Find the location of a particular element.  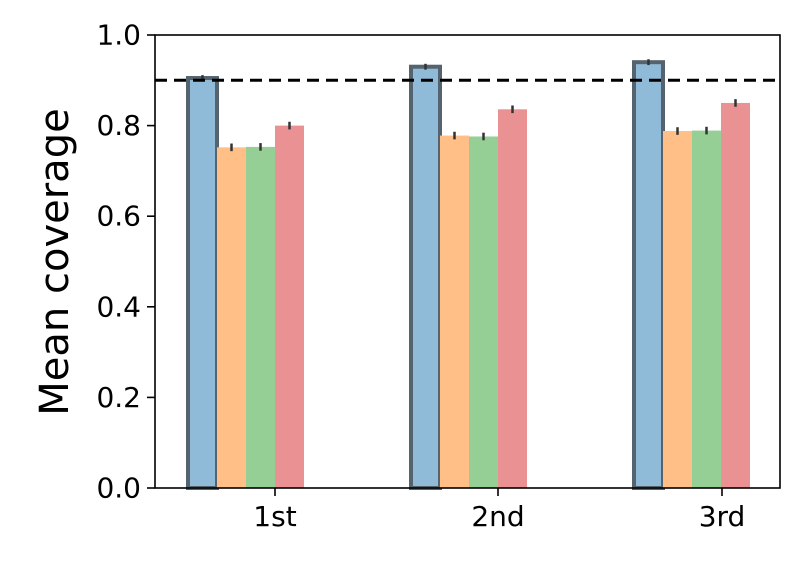

y-axis: 0.0 0.2 0.4 0.6 0.8 1.0 is located at coordinates (125, 262).